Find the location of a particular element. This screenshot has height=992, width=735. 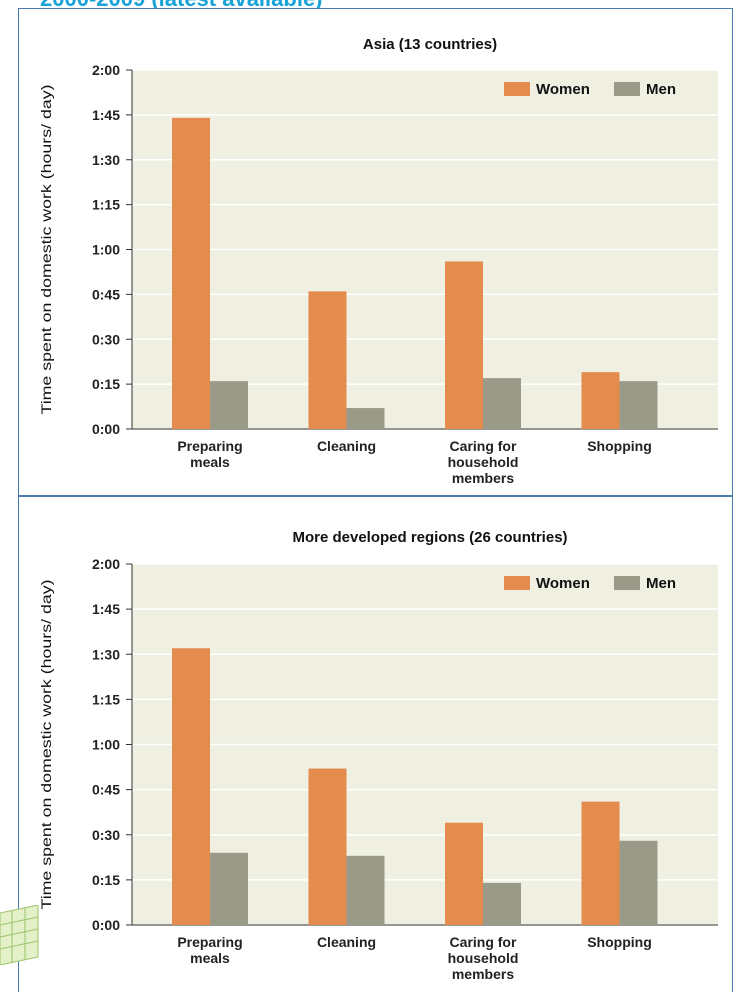

header-text: 2000-2009 (latest available) is located at coordinates (181, 4).